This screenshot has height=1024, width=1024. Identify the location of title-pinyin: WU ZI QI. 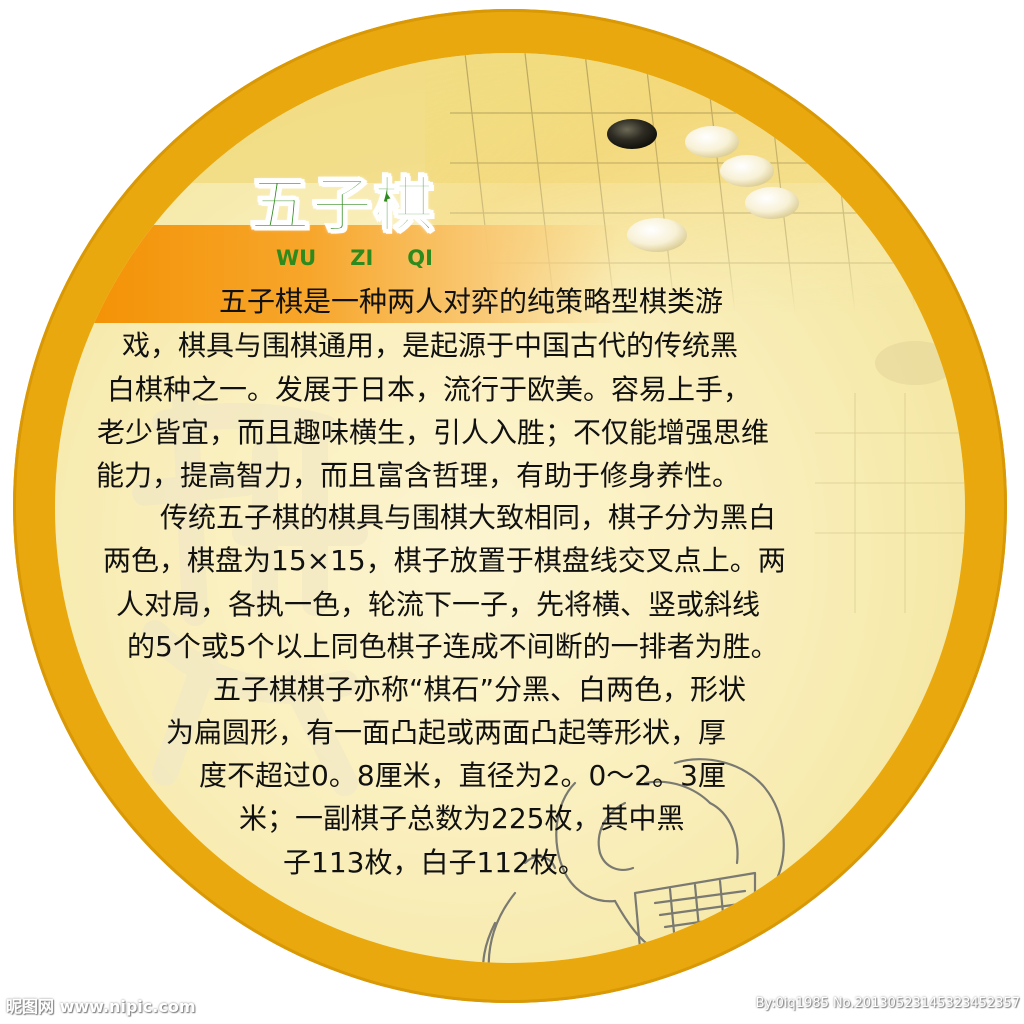
(354, 258).